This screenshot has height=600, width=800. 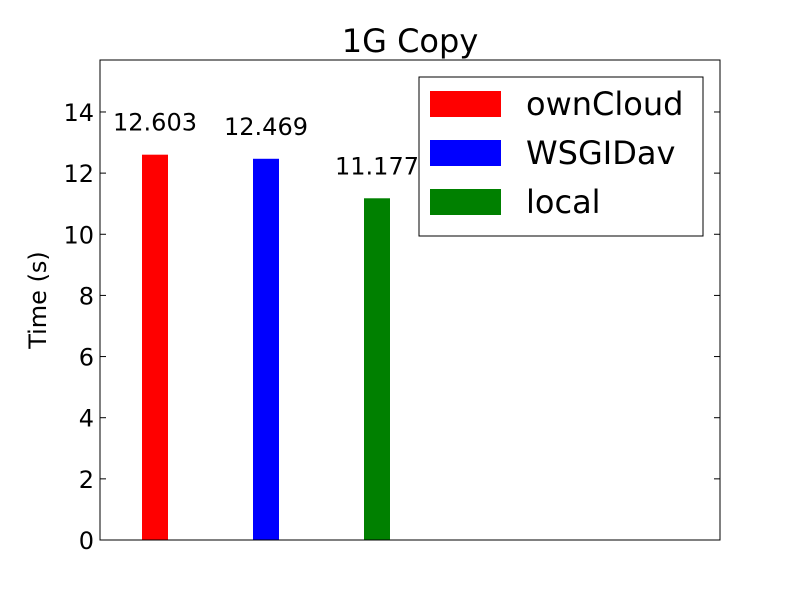 I want to click on legend-label-local: local, so click(x=563, y=202).